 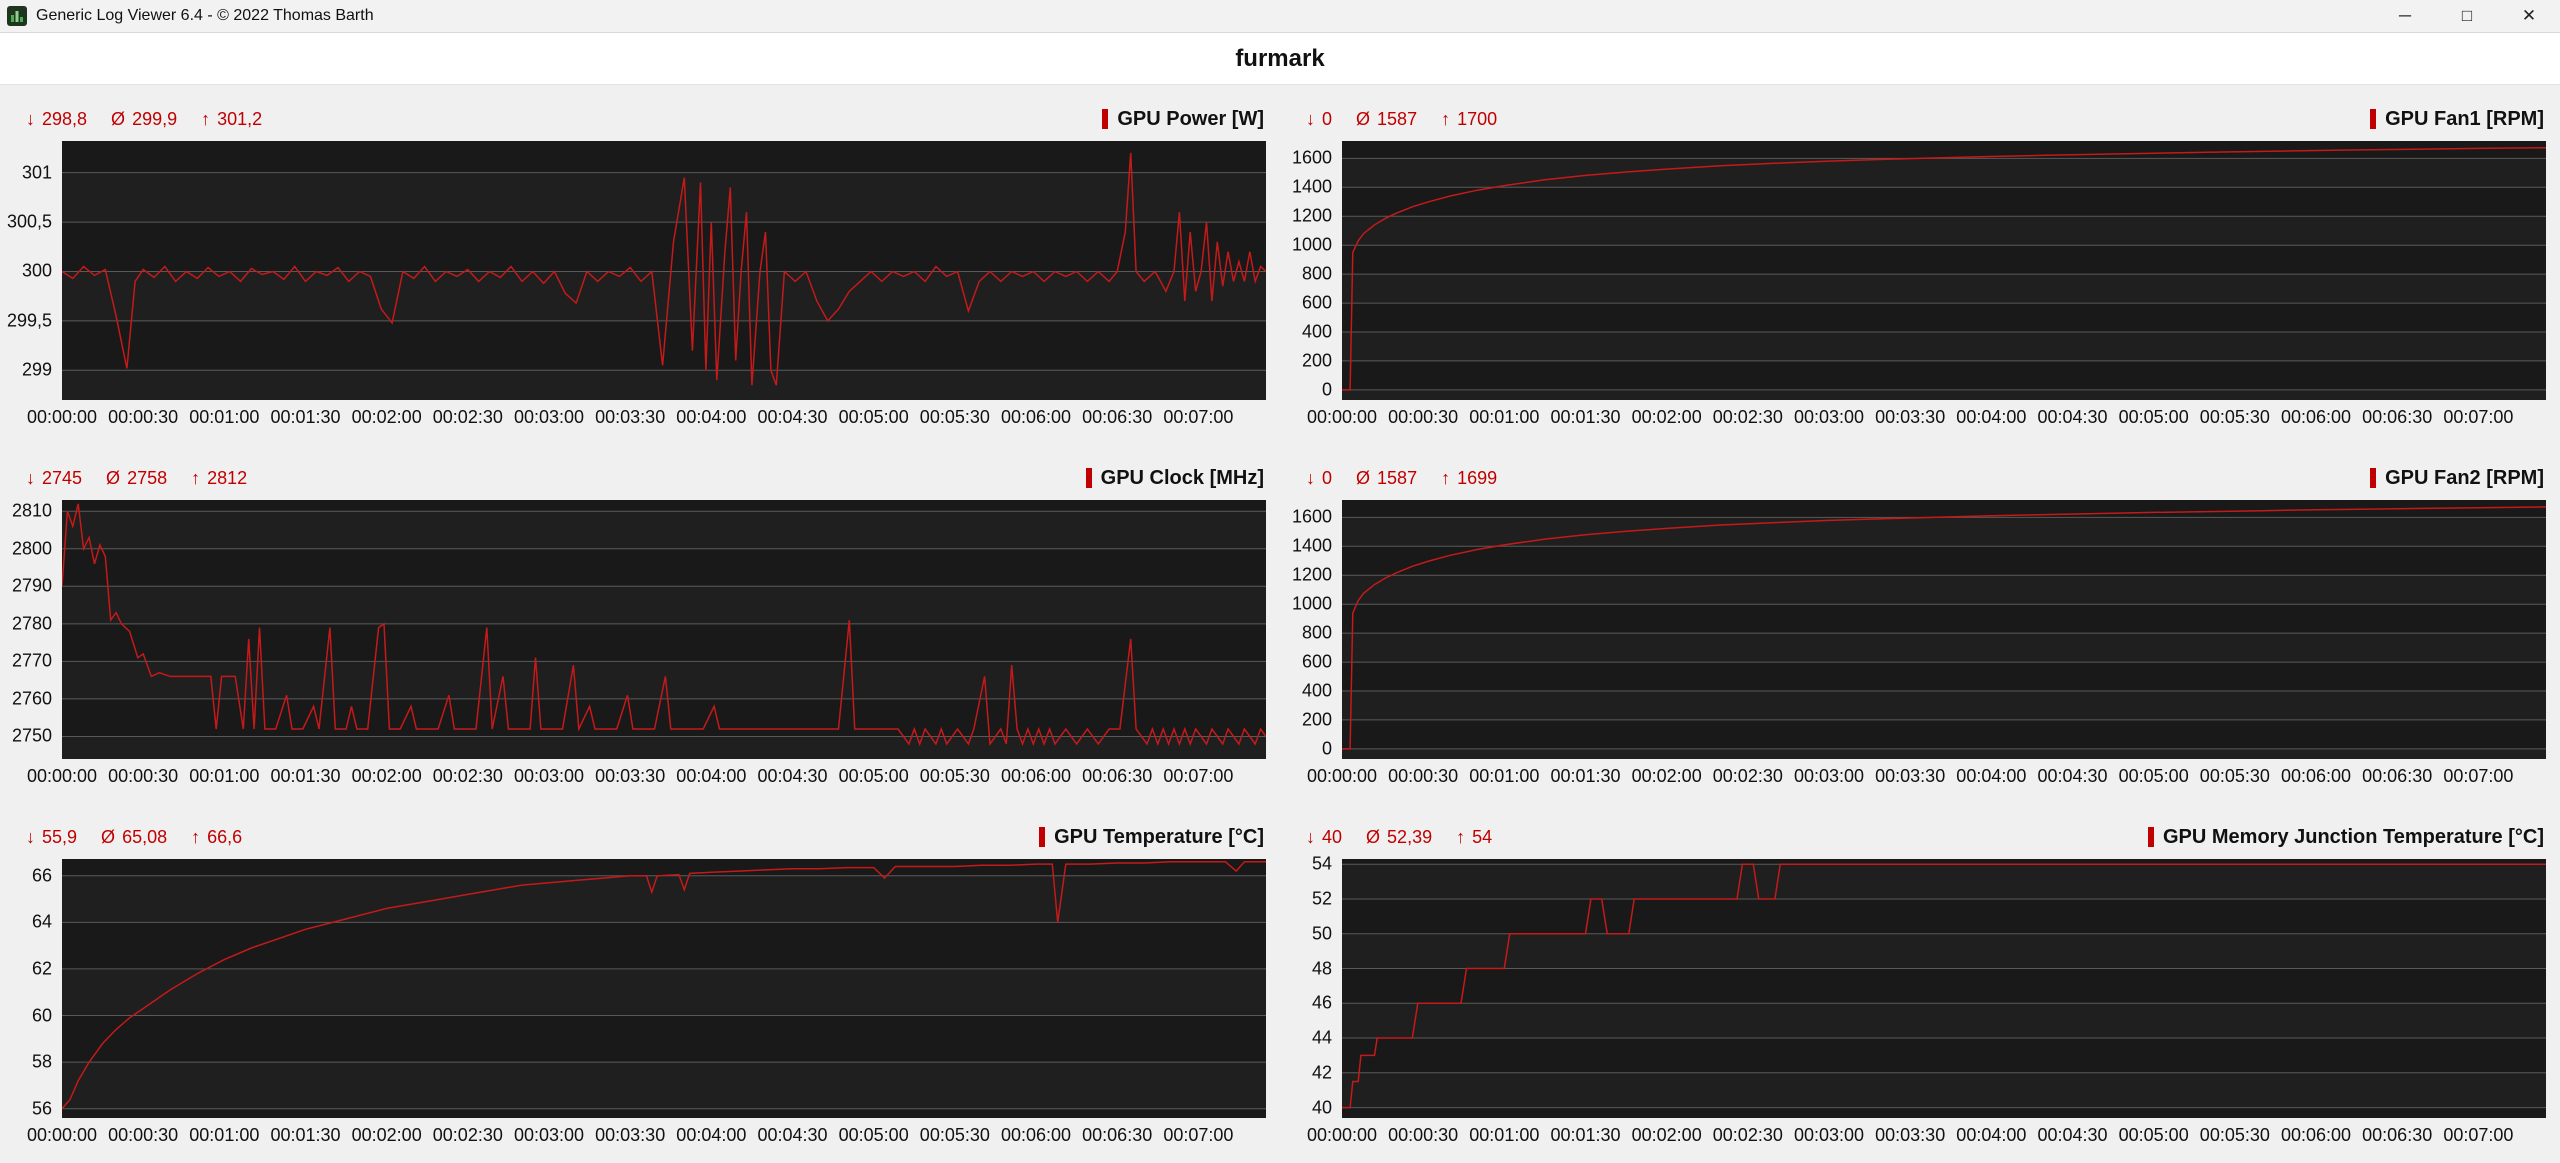 What do you see at coordinates (2457, 119) in the screenshot?
I see `chart-title: GPU Fan1 [RPM]` at bounding box center [2457, 119].